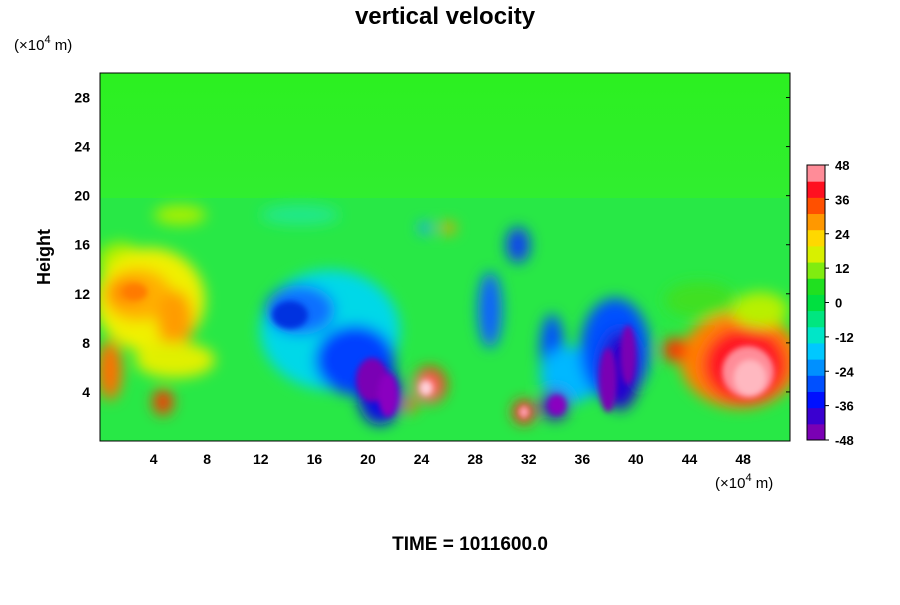  I want to click on x-tick-label: 48, so click(743, 459).